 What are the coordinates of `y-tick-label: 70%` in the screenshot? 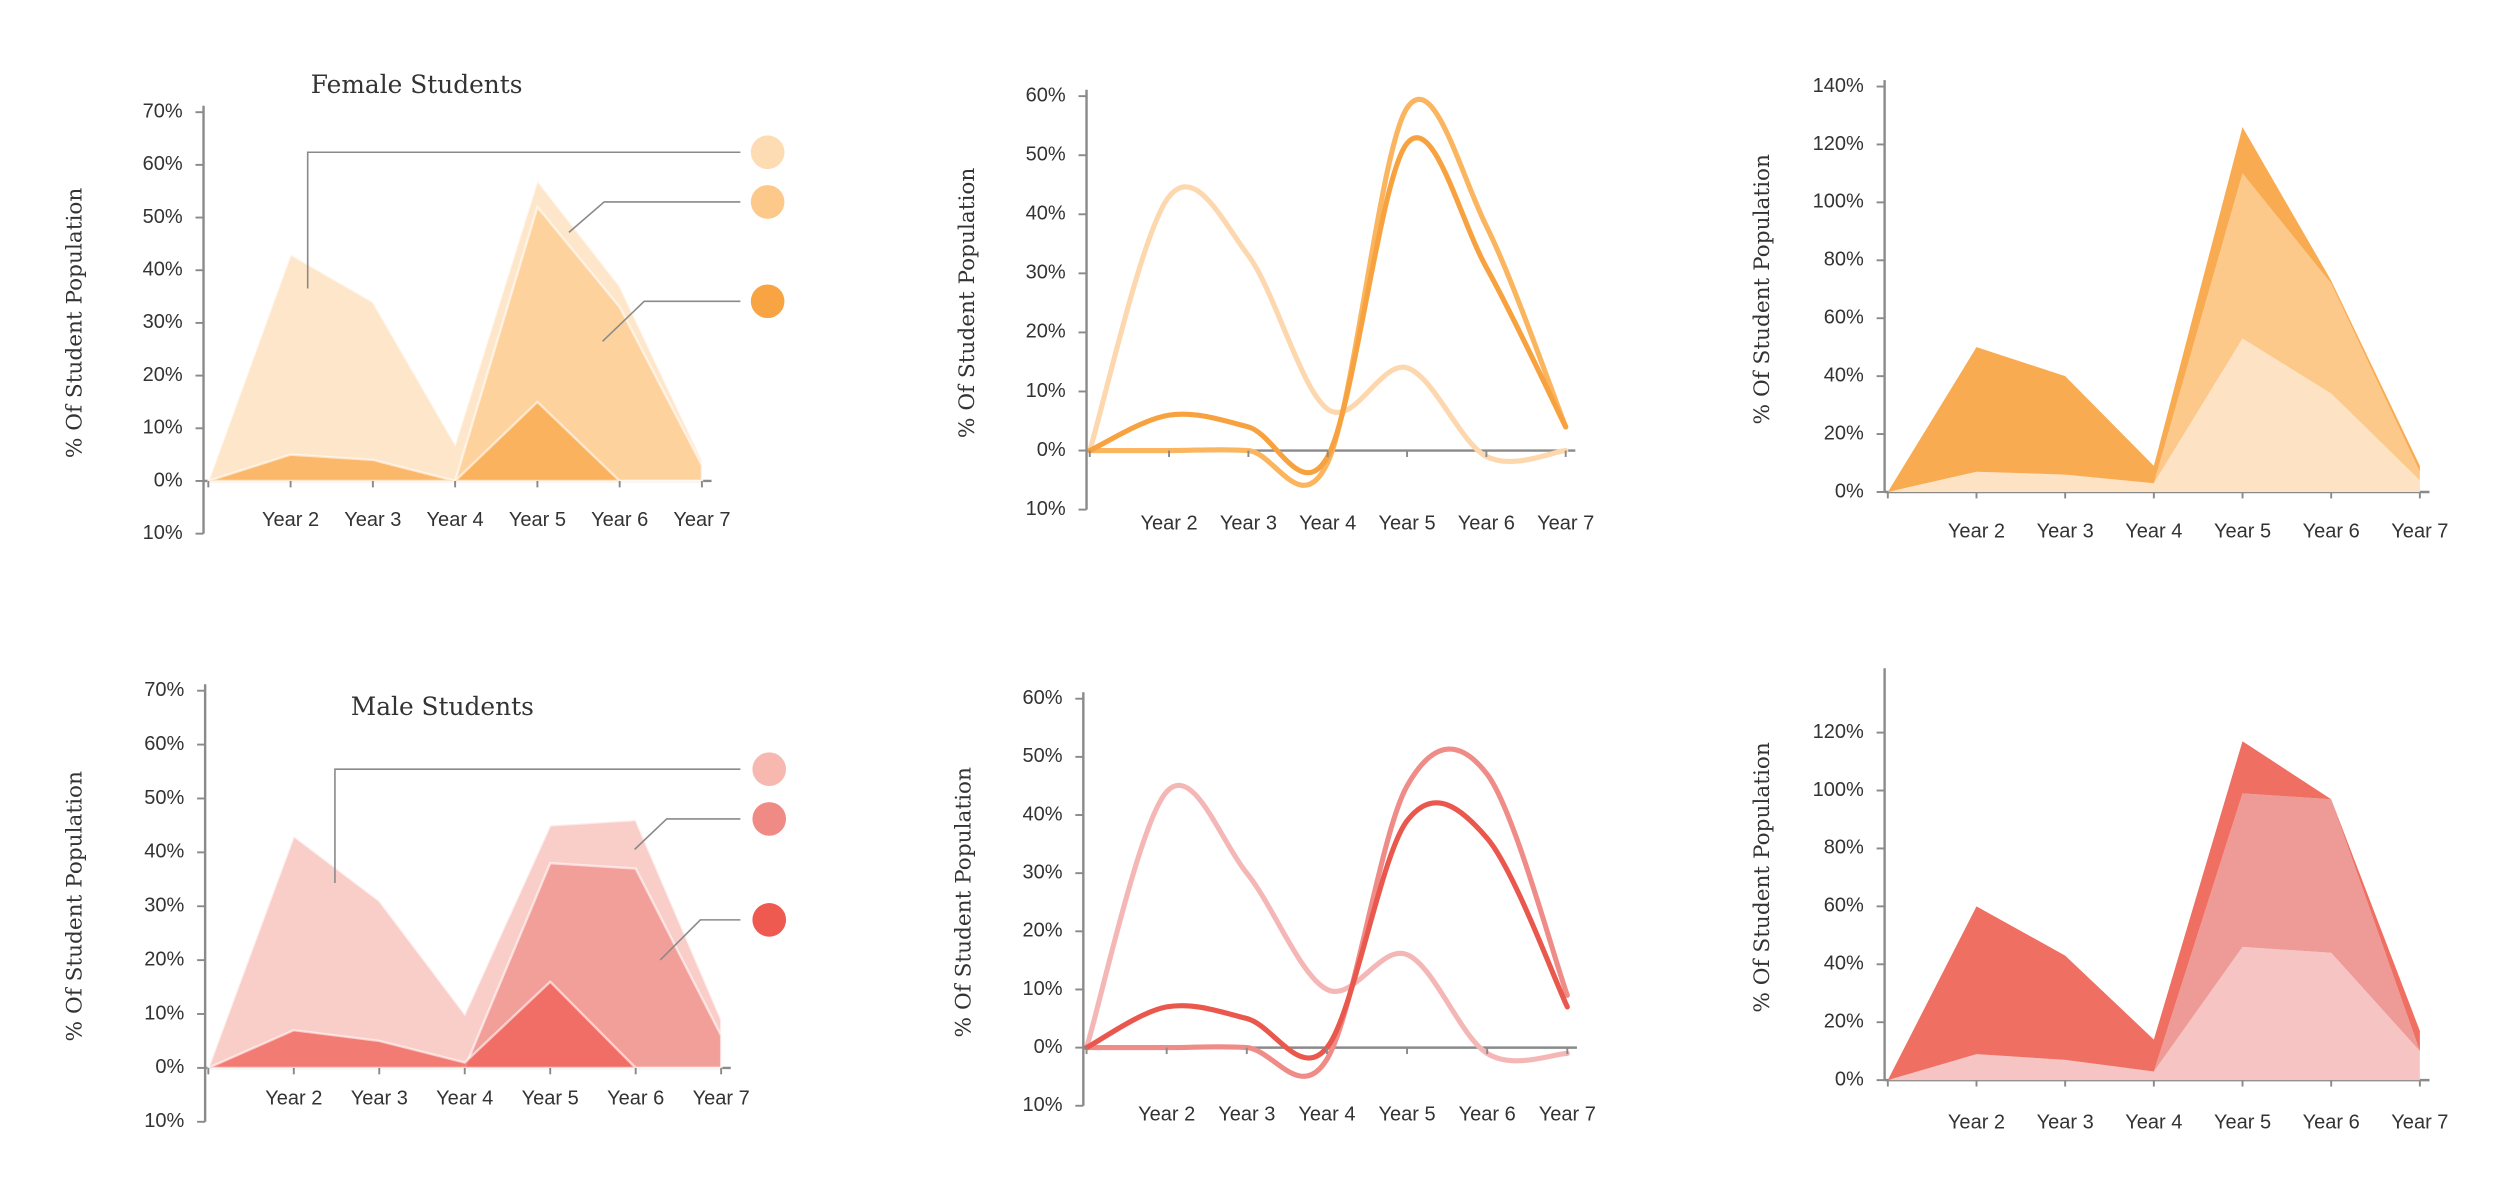 It's located at (164, 690).